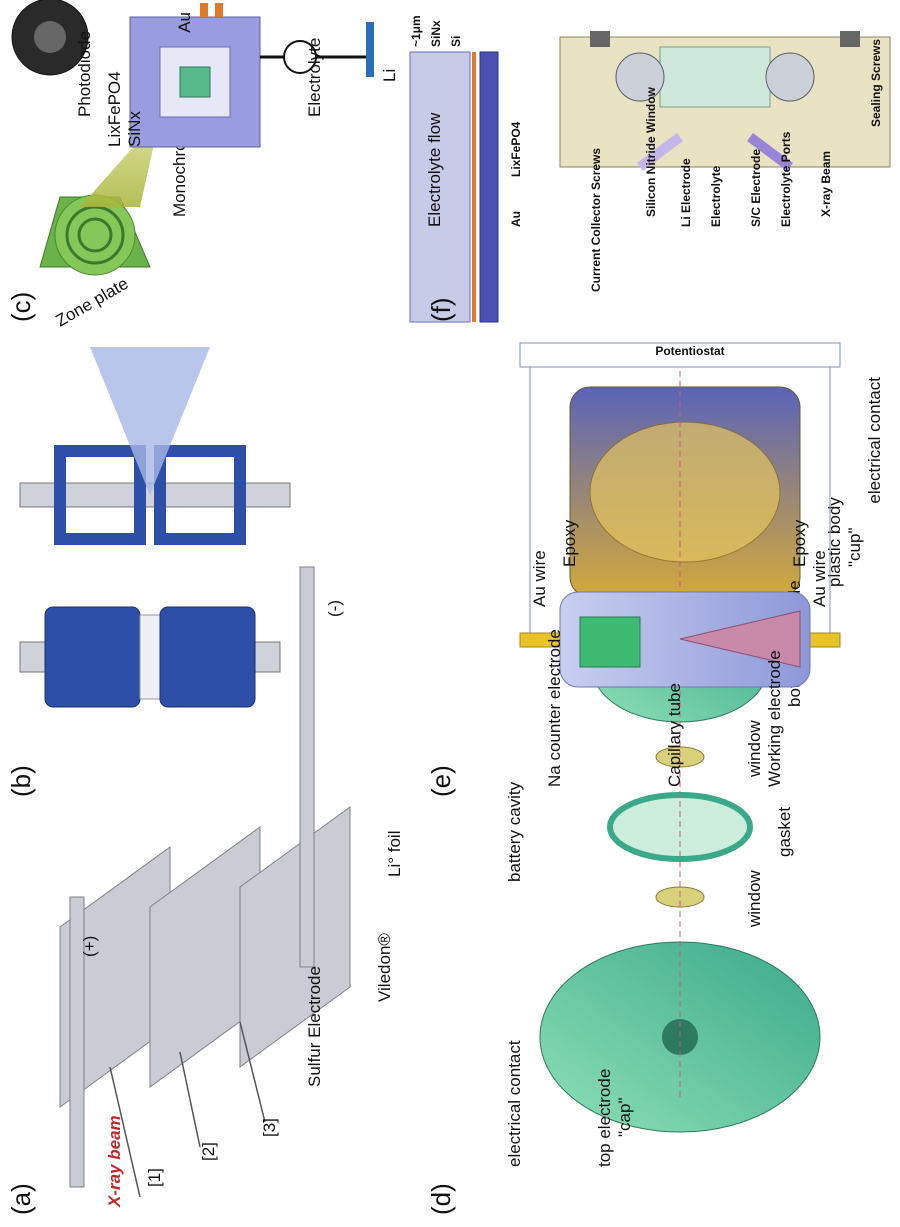 The width and height of the screenshot is (900, 1227). I want to click on panel-e-label: (e), so click(441, 781).